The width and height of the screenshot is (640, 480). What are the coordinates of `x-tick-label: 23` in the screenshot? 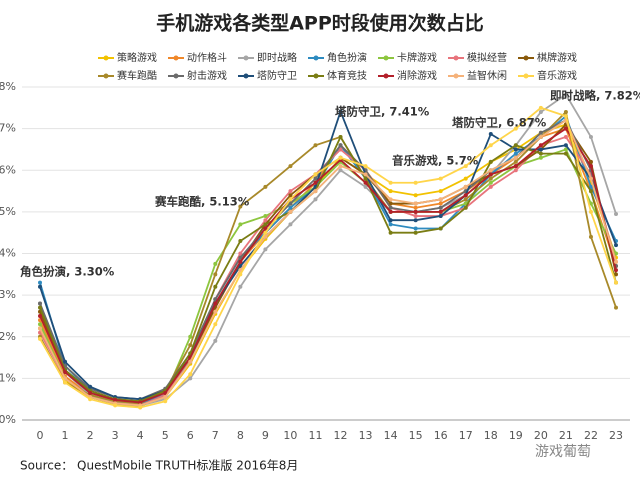 It's located at (616, 435).